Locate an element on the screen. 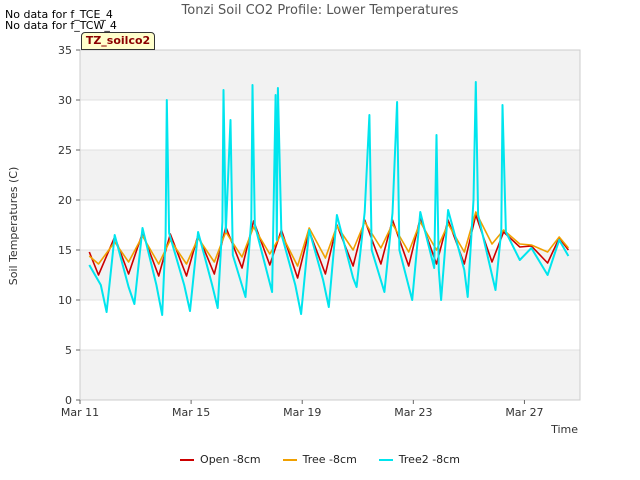 This screenshot has height=480, width=640. legend-swatch-open is located at coordinates (187, 459).